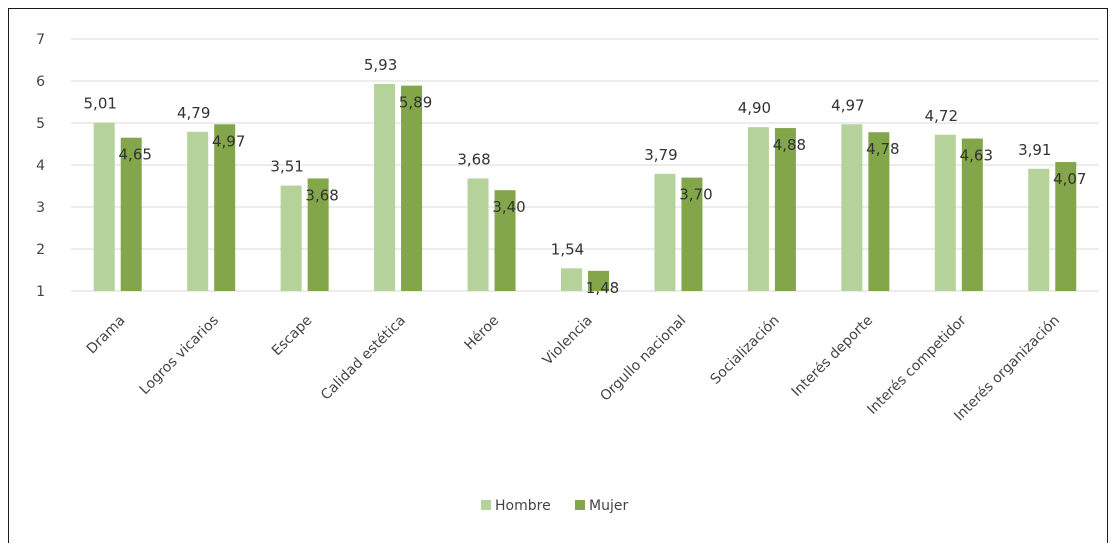 Image resolution: width=1118 pixels, height=544 pixels. What do you see at coordinates (40, 292) in the screenshot?
I see `y-tick-label: 1` at bounding box center [40, 292].